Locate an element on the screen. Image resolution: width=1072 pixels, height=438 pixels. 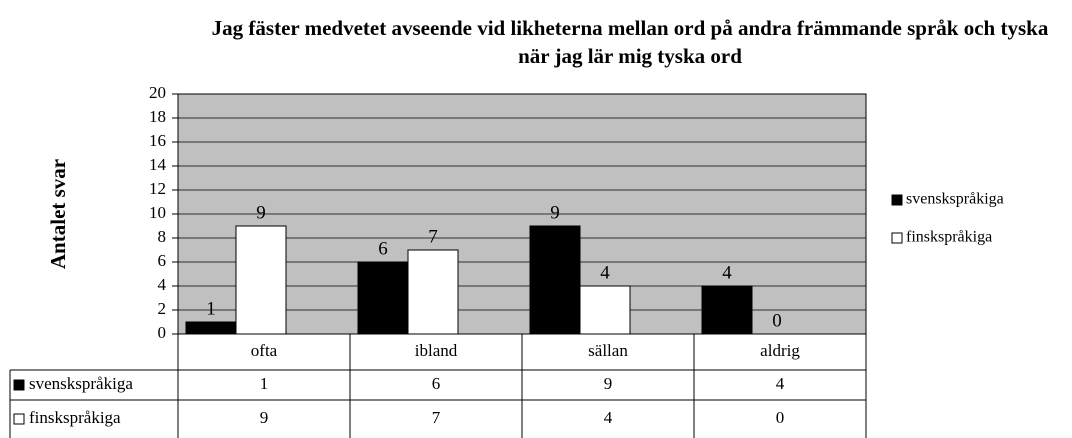
table-value: 1 is located at coordinates (264, 383).